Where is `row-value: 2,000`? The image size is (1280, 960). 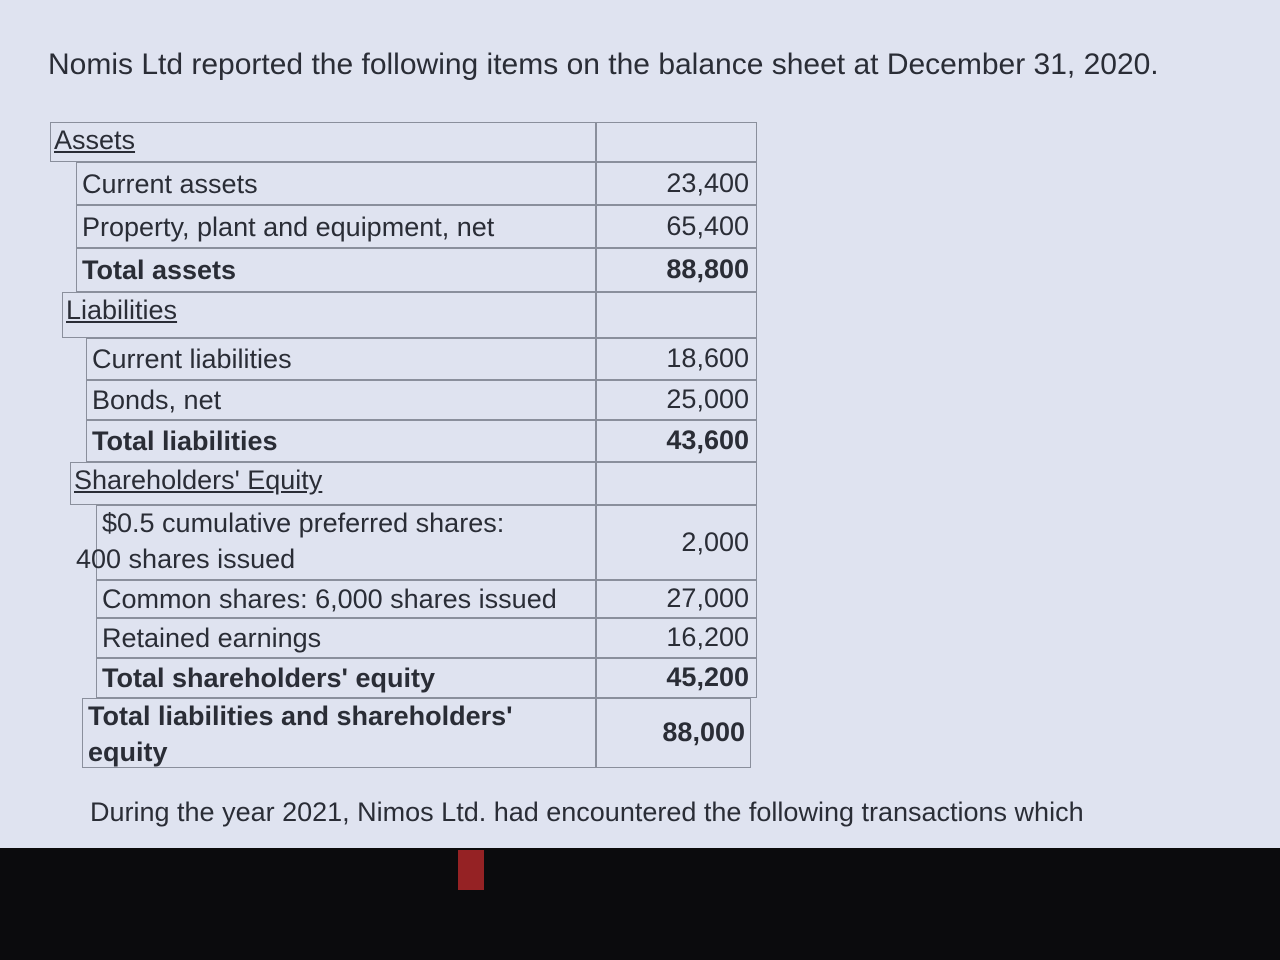
row-value: 2,000 is located at coordinates (715, 541).